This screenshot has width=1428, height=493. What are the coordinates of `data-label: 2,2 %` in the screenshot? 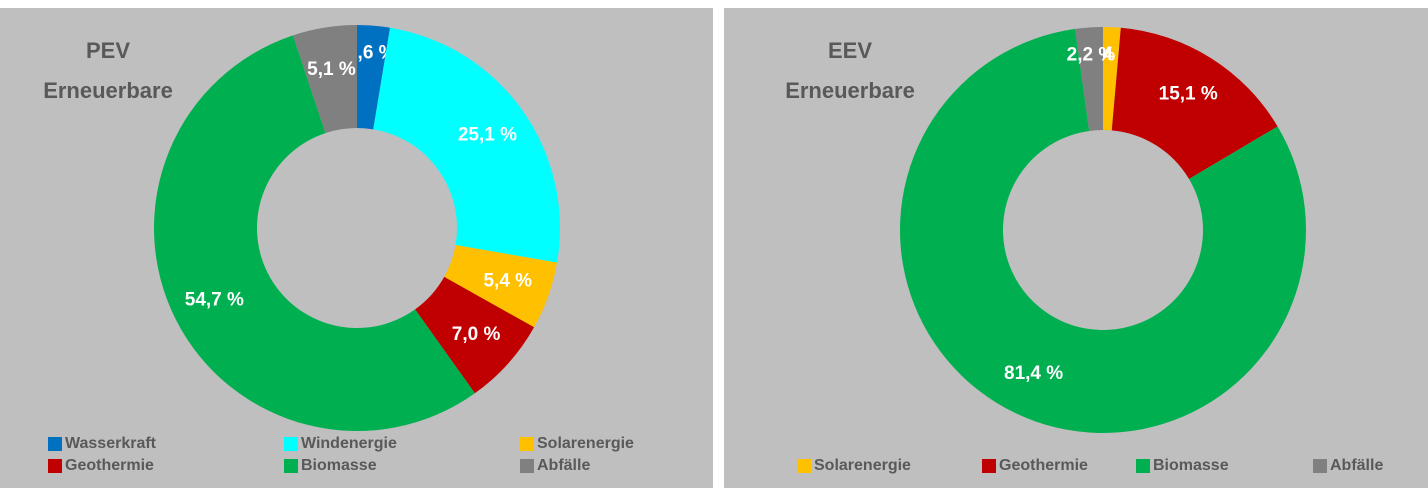 It's located at (1091, 54).